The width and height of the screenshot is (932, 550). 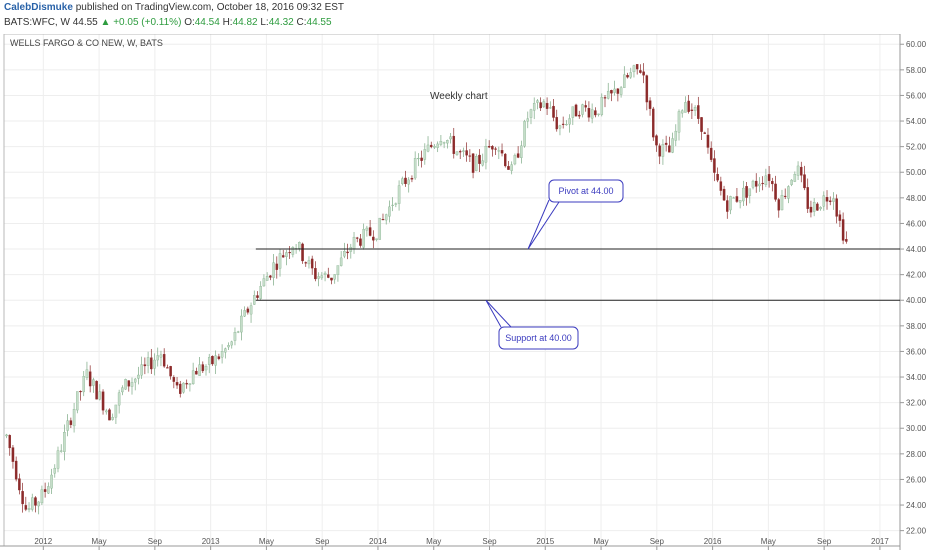 I want to click on price-tick-label: 22.00, so click(x=916, y=531).